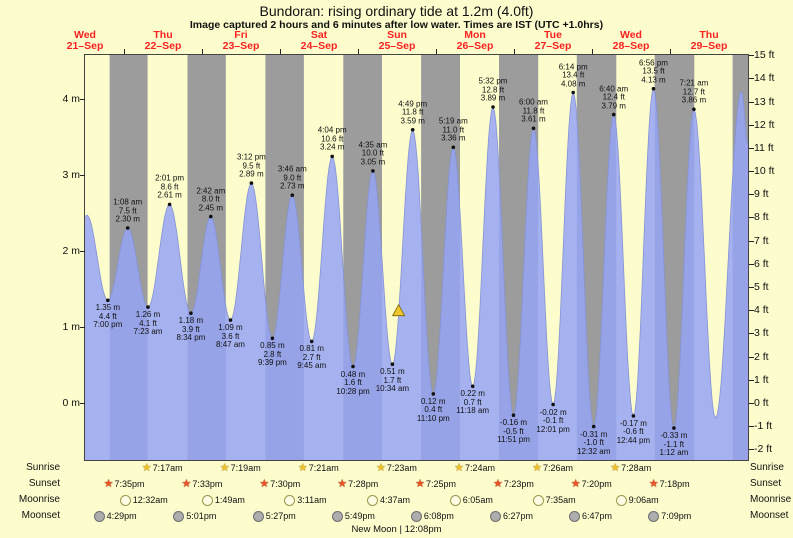  What do you see at coordinates (764, 124) in the screenshot?
I see `y-axis-label-ft: 12 ft` at bounding box center [764, 124].